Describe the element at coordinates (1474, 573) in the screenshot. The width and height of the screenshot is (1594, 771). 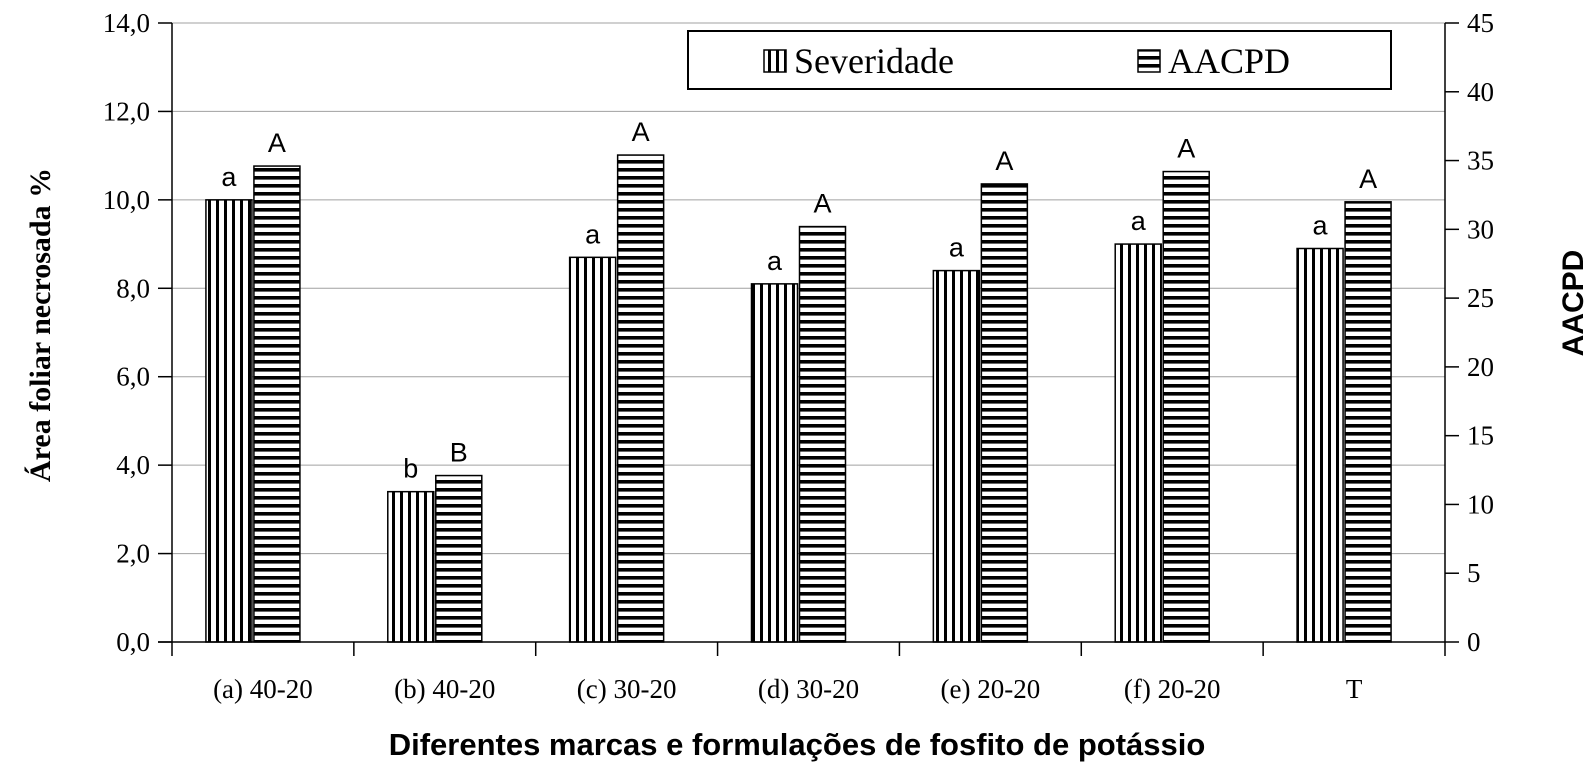
I see `y-tick-label-right: 5` at that location.